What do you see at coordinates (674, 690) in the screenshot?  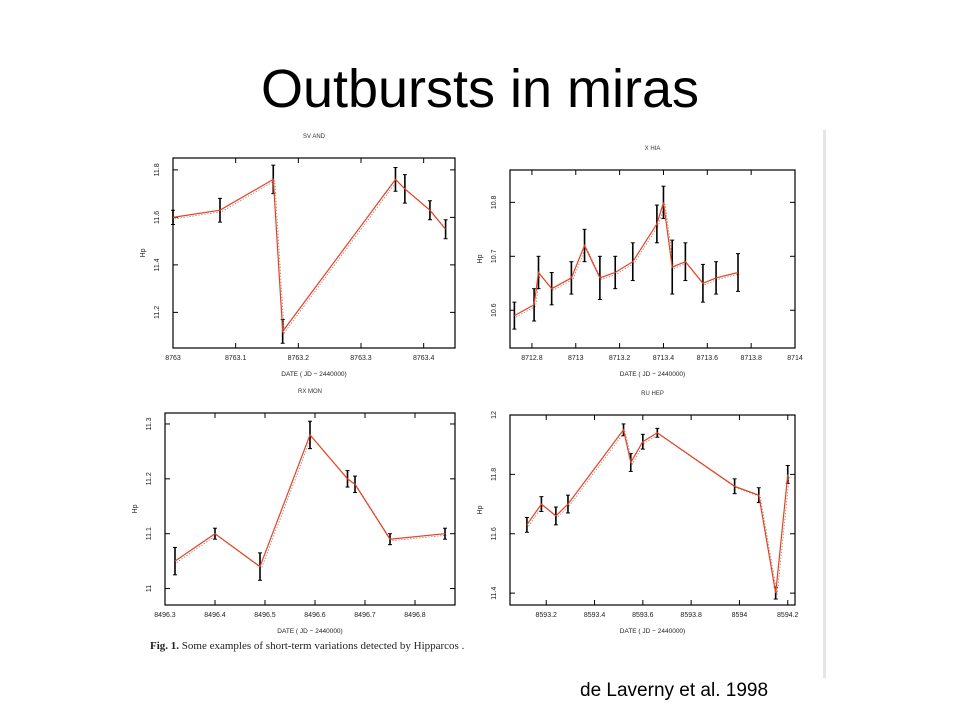 I see `citation: de Laverny et al. 1998` at bounding box center [674, 690].